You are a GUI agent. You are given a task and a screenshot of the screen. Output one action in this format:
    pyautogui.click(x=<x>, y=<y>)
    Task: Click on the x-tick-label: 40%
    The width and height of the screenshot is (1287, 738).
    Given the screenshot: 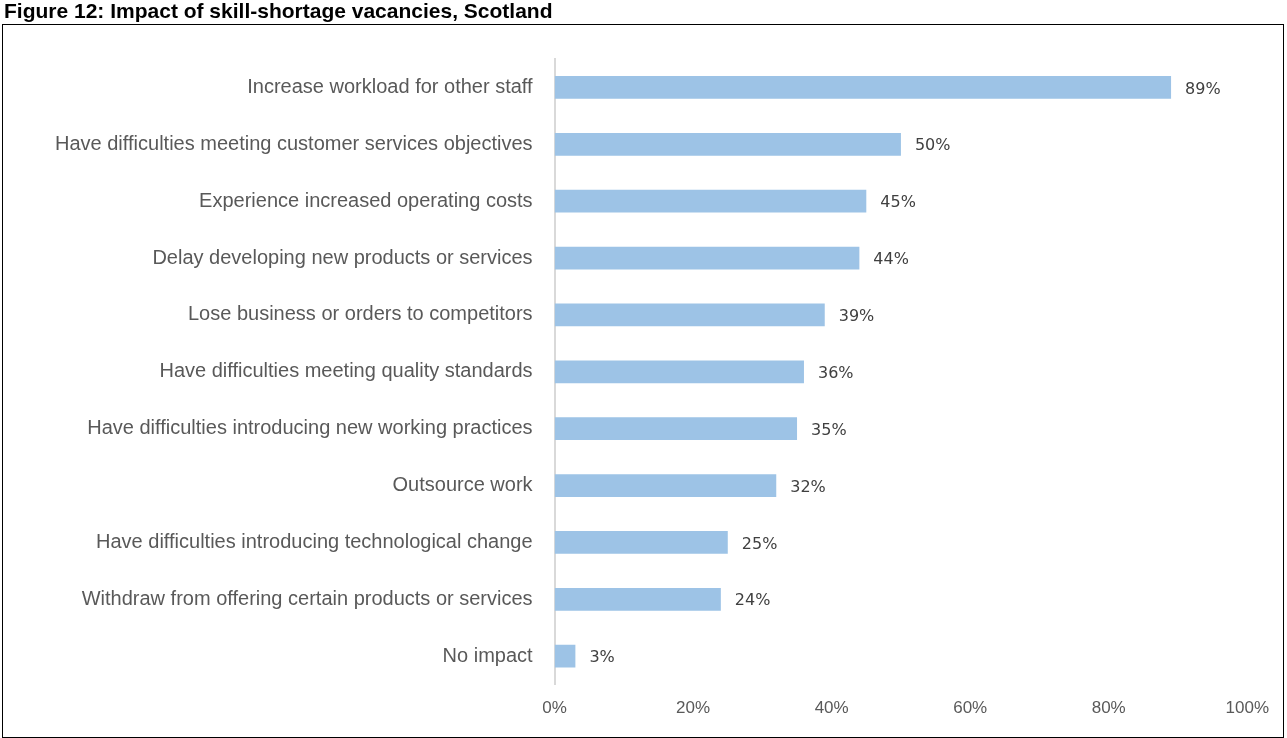 What is the action you would take?
    pyautogui.click(x=831, y=708)
    